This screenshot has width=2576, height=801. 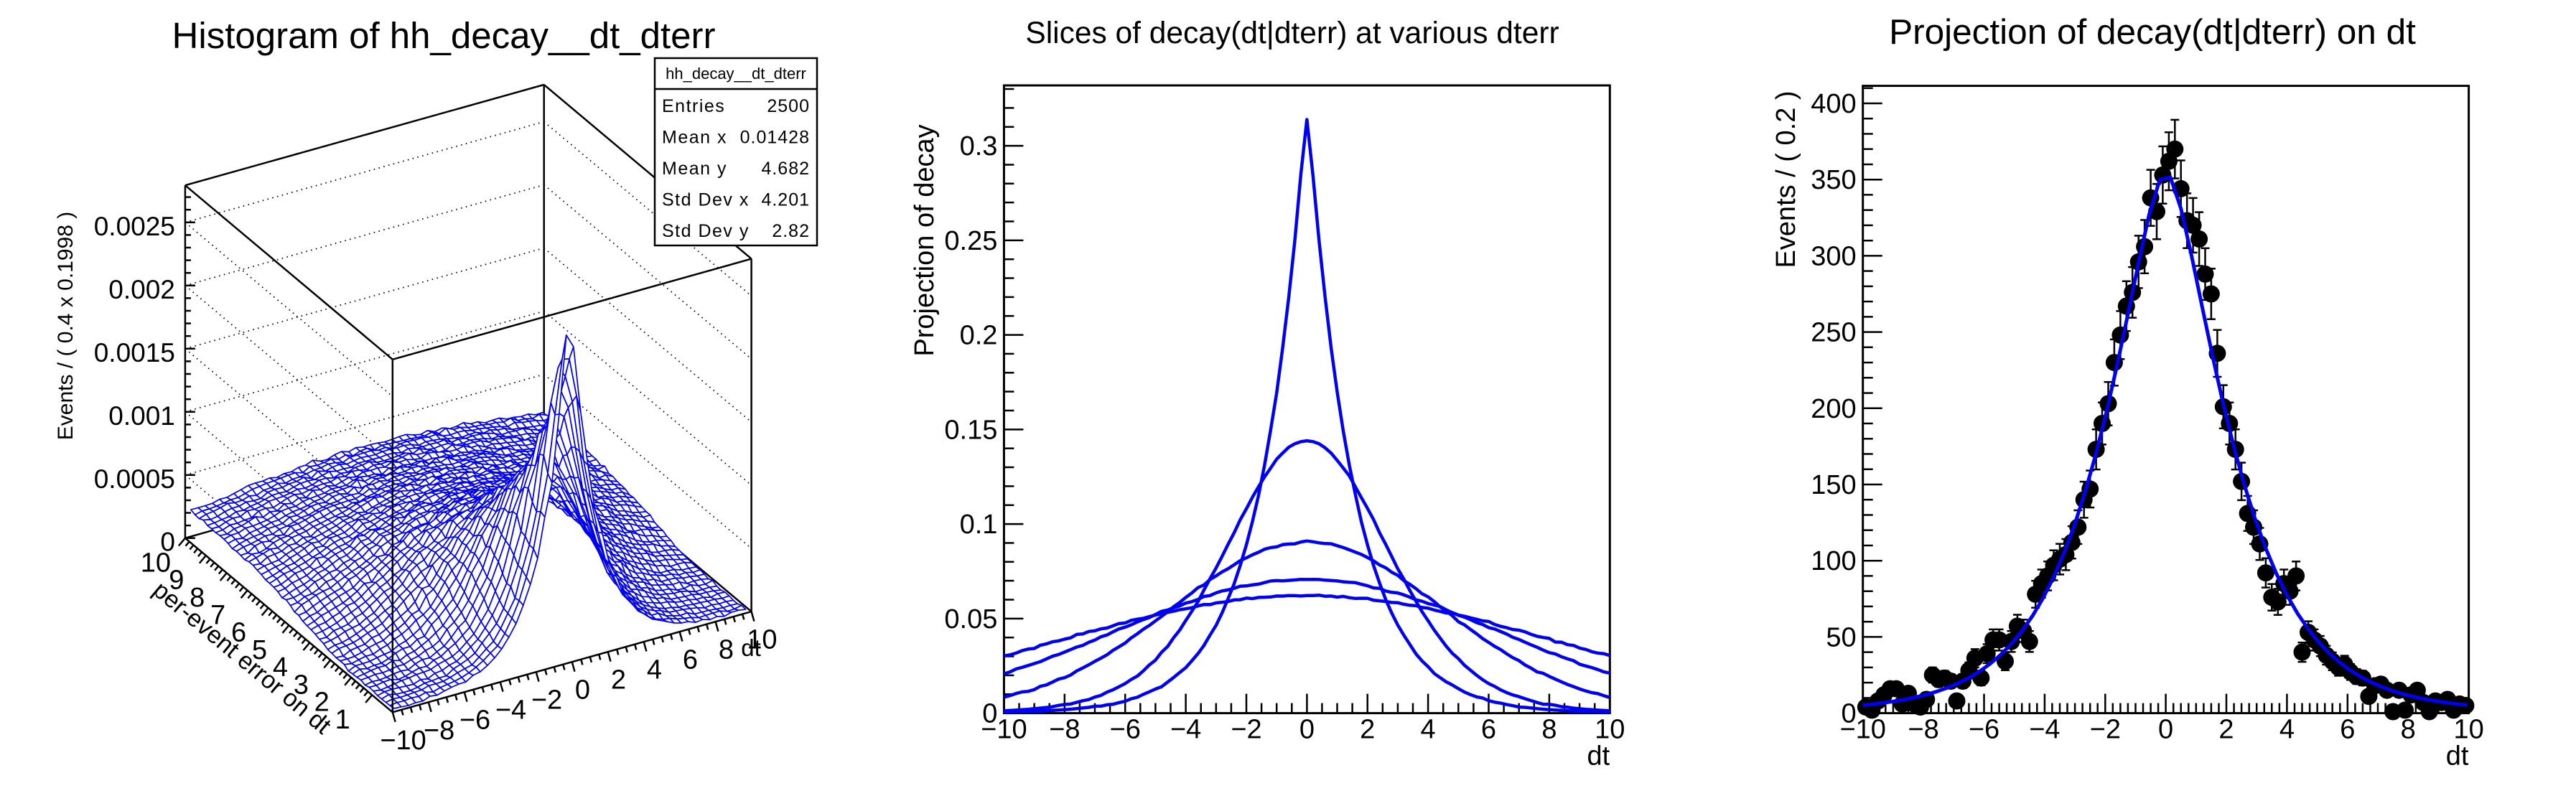 What do you see at coordinates (970, 430) in the screenshot?
I see `svg-text: 0.15` at bounding box center [970, 430].